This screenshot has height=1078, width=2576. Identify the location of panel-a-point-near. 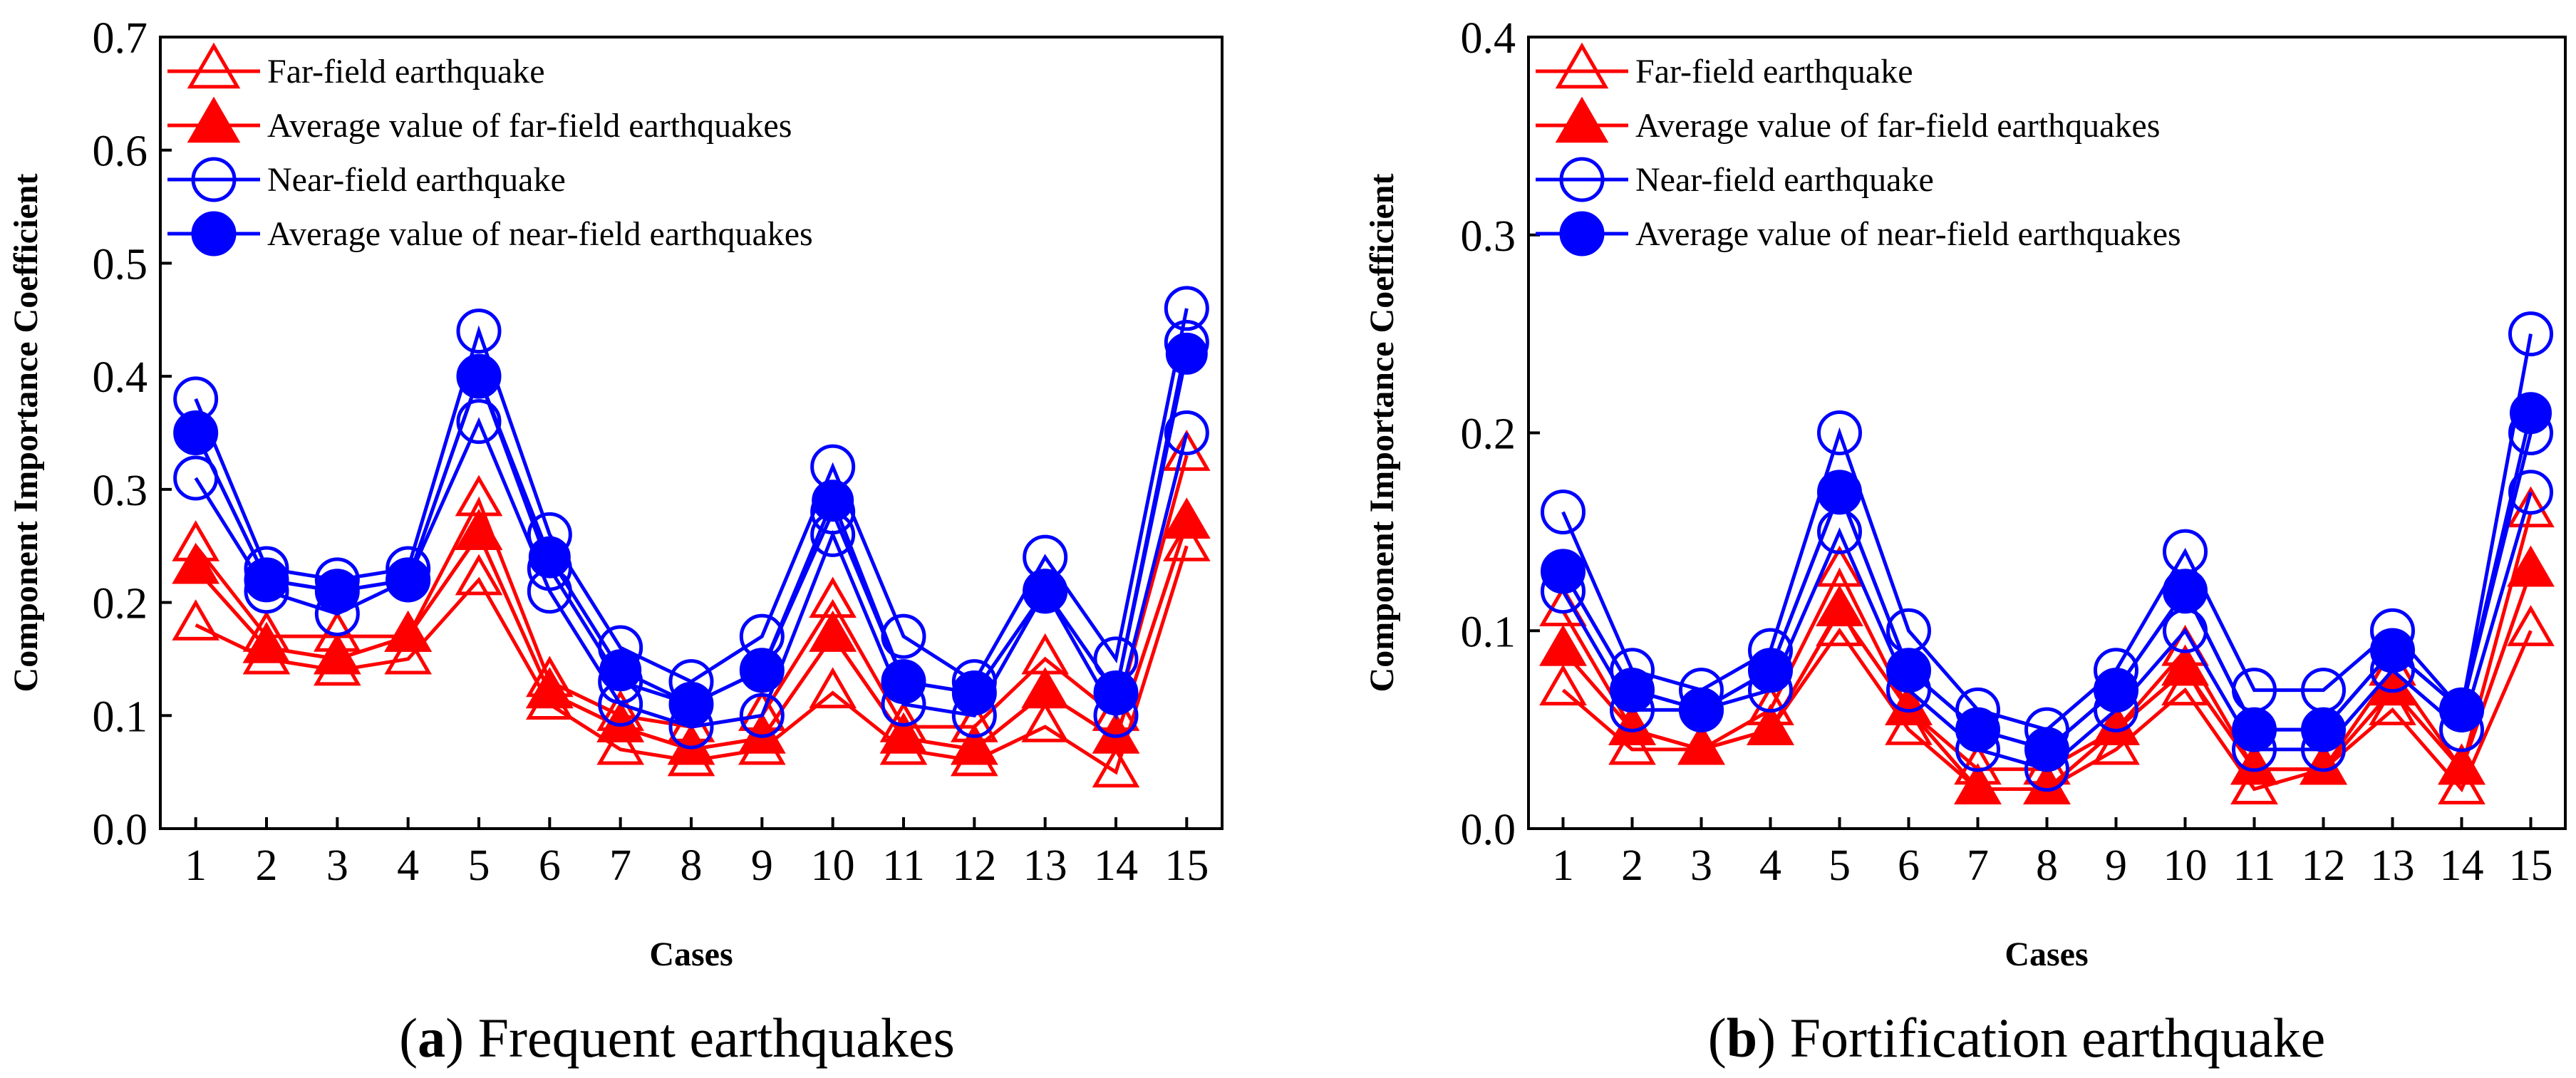
(762, 715).